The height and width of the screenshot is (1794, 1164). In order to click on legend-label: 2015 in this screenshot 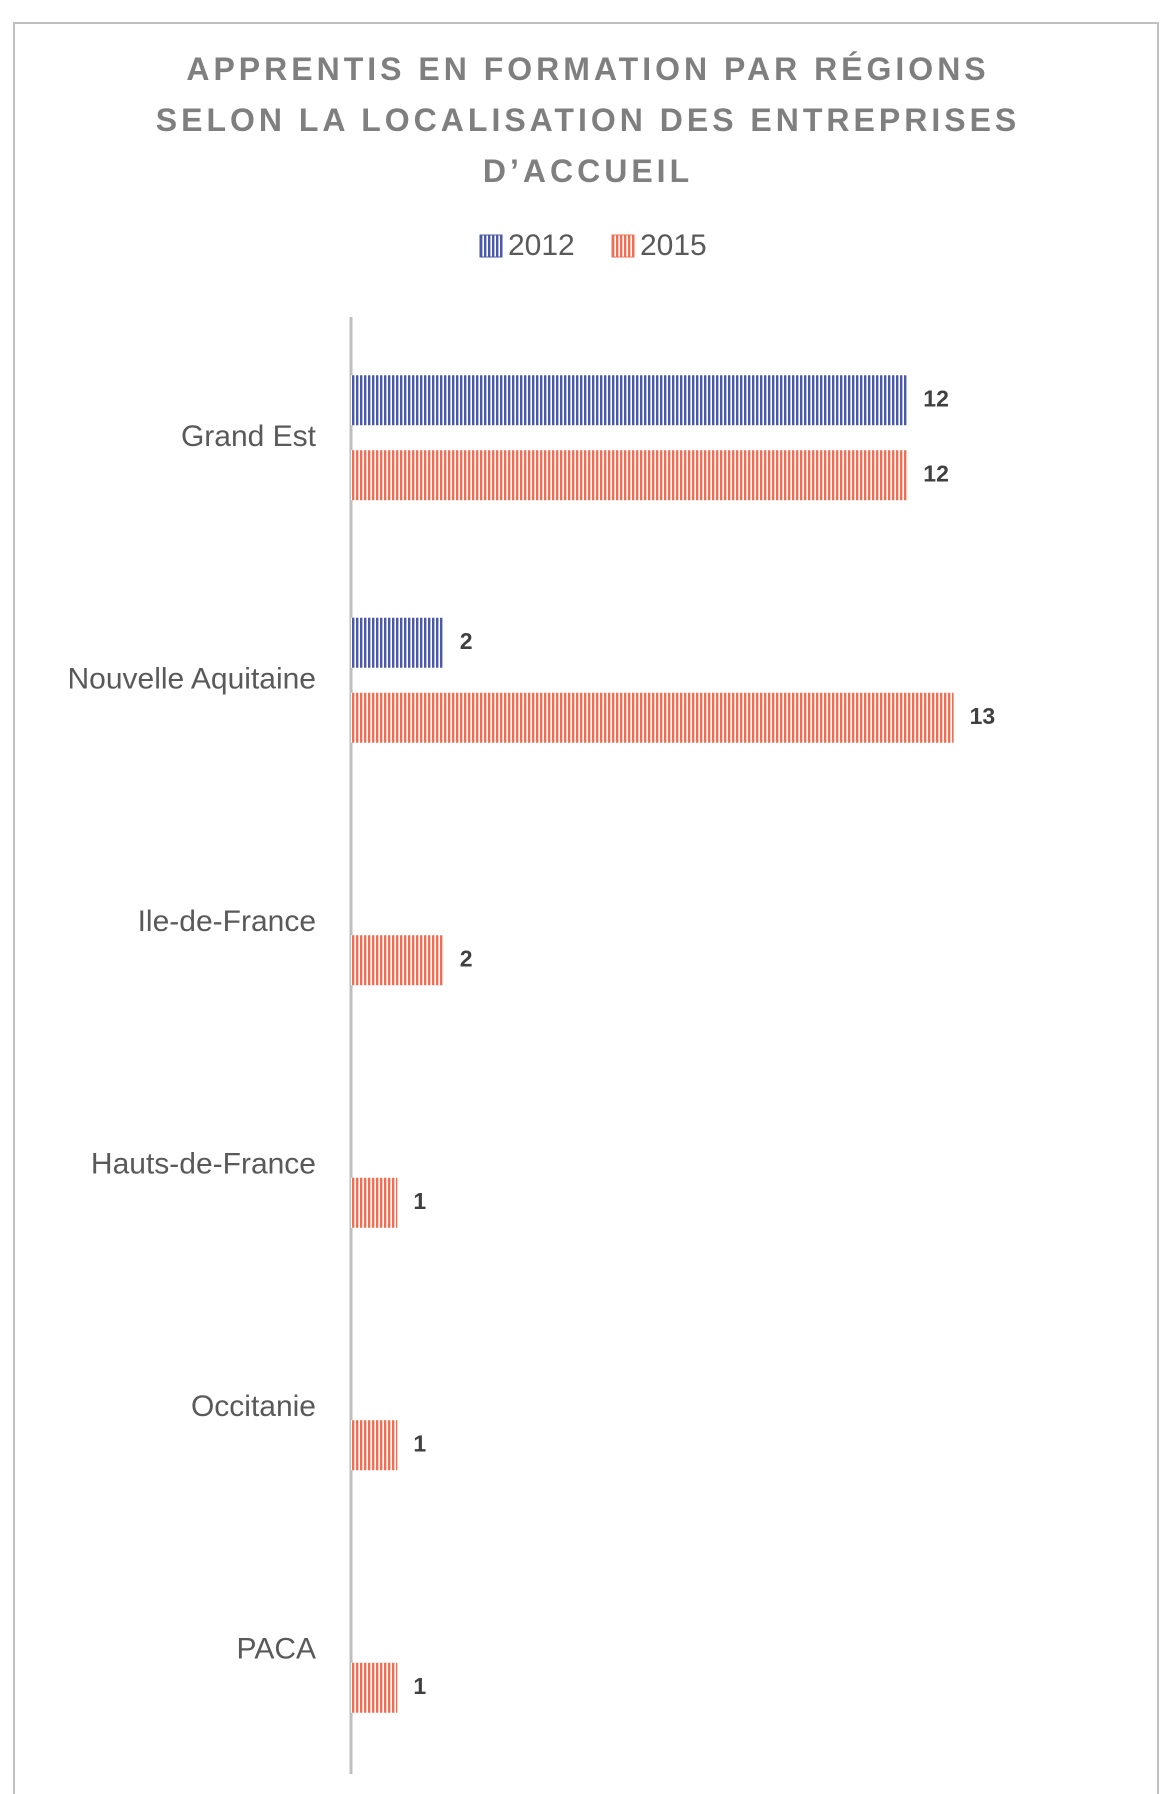, I will do `click(673, 245)`.